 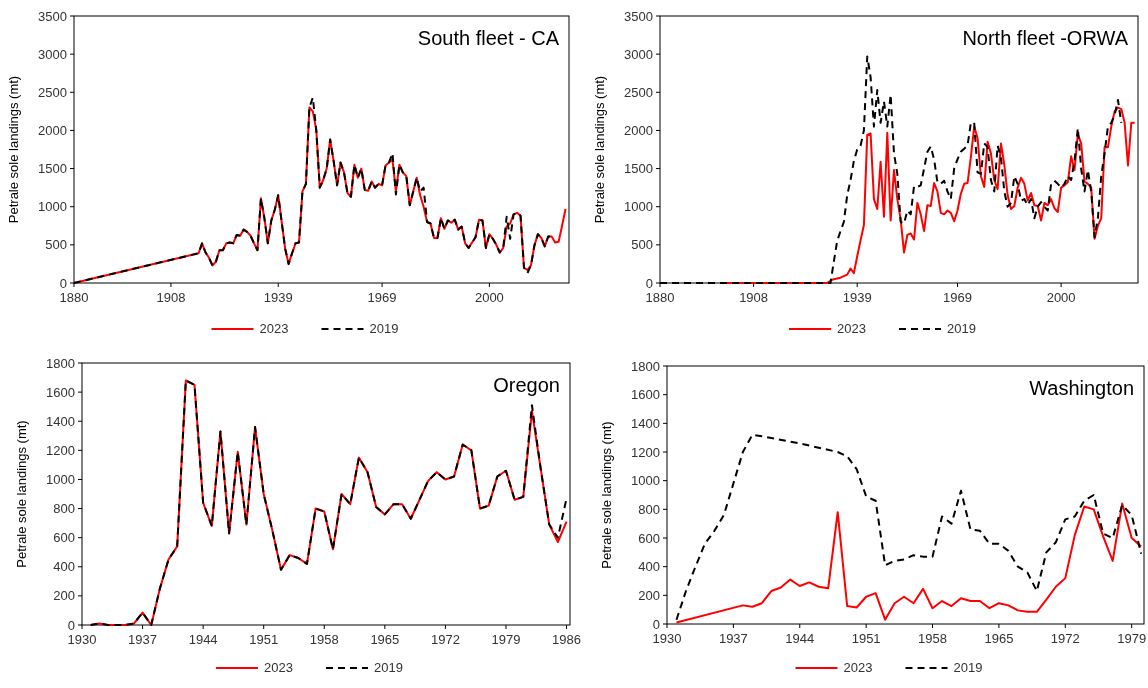 I want to click on text: North fleet -ORWA, so click(x=1045, y=38).